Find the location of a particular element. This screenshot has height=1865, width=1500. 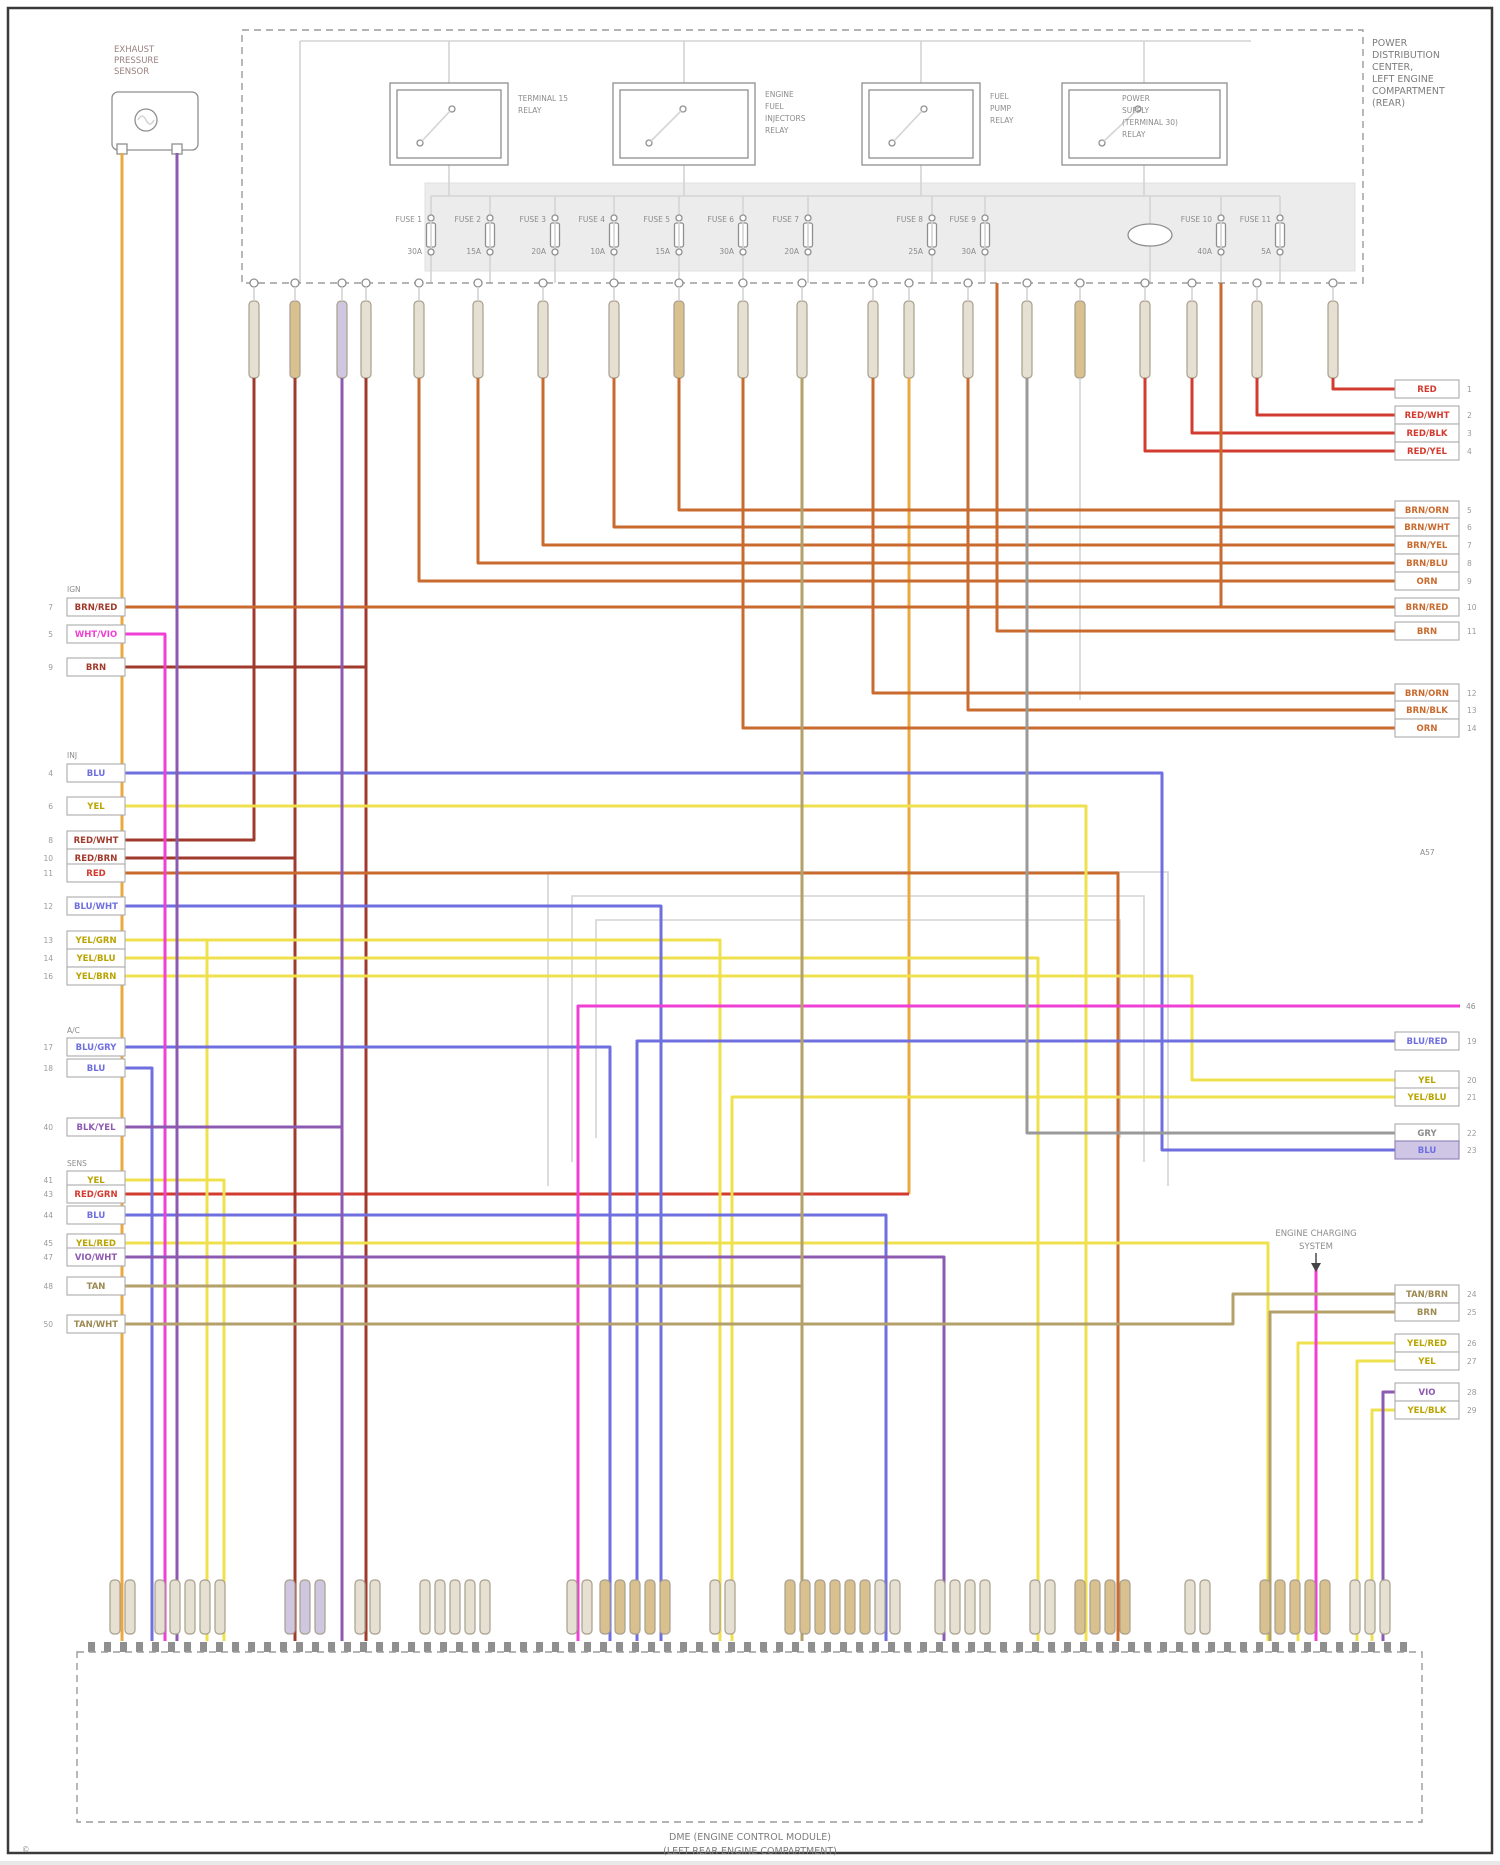

power-box-wiring is located at coordinates (790, 161).